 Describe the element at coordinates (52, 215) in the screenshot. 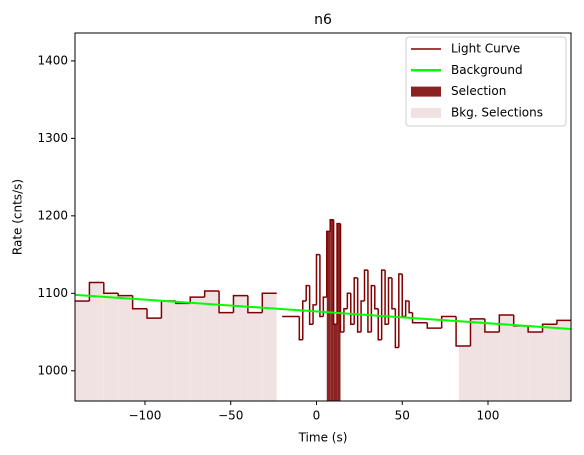

I see `y-tick-label: 1200` at that location.